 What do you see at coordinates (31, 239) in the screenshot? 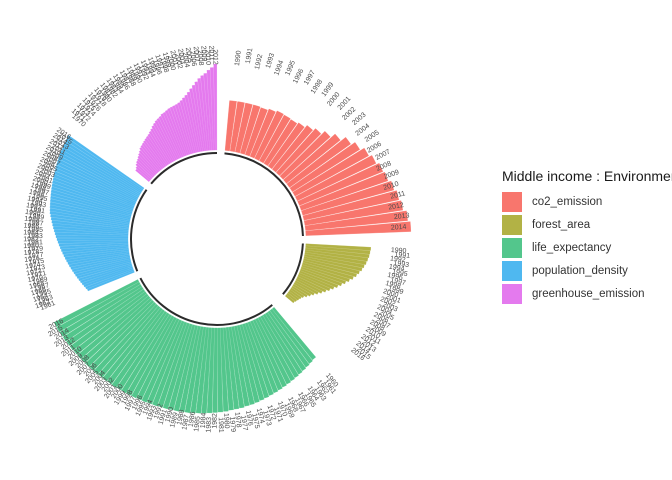
I see `year-label-population-density-1982: 1982` at bounding box center [31, 239].